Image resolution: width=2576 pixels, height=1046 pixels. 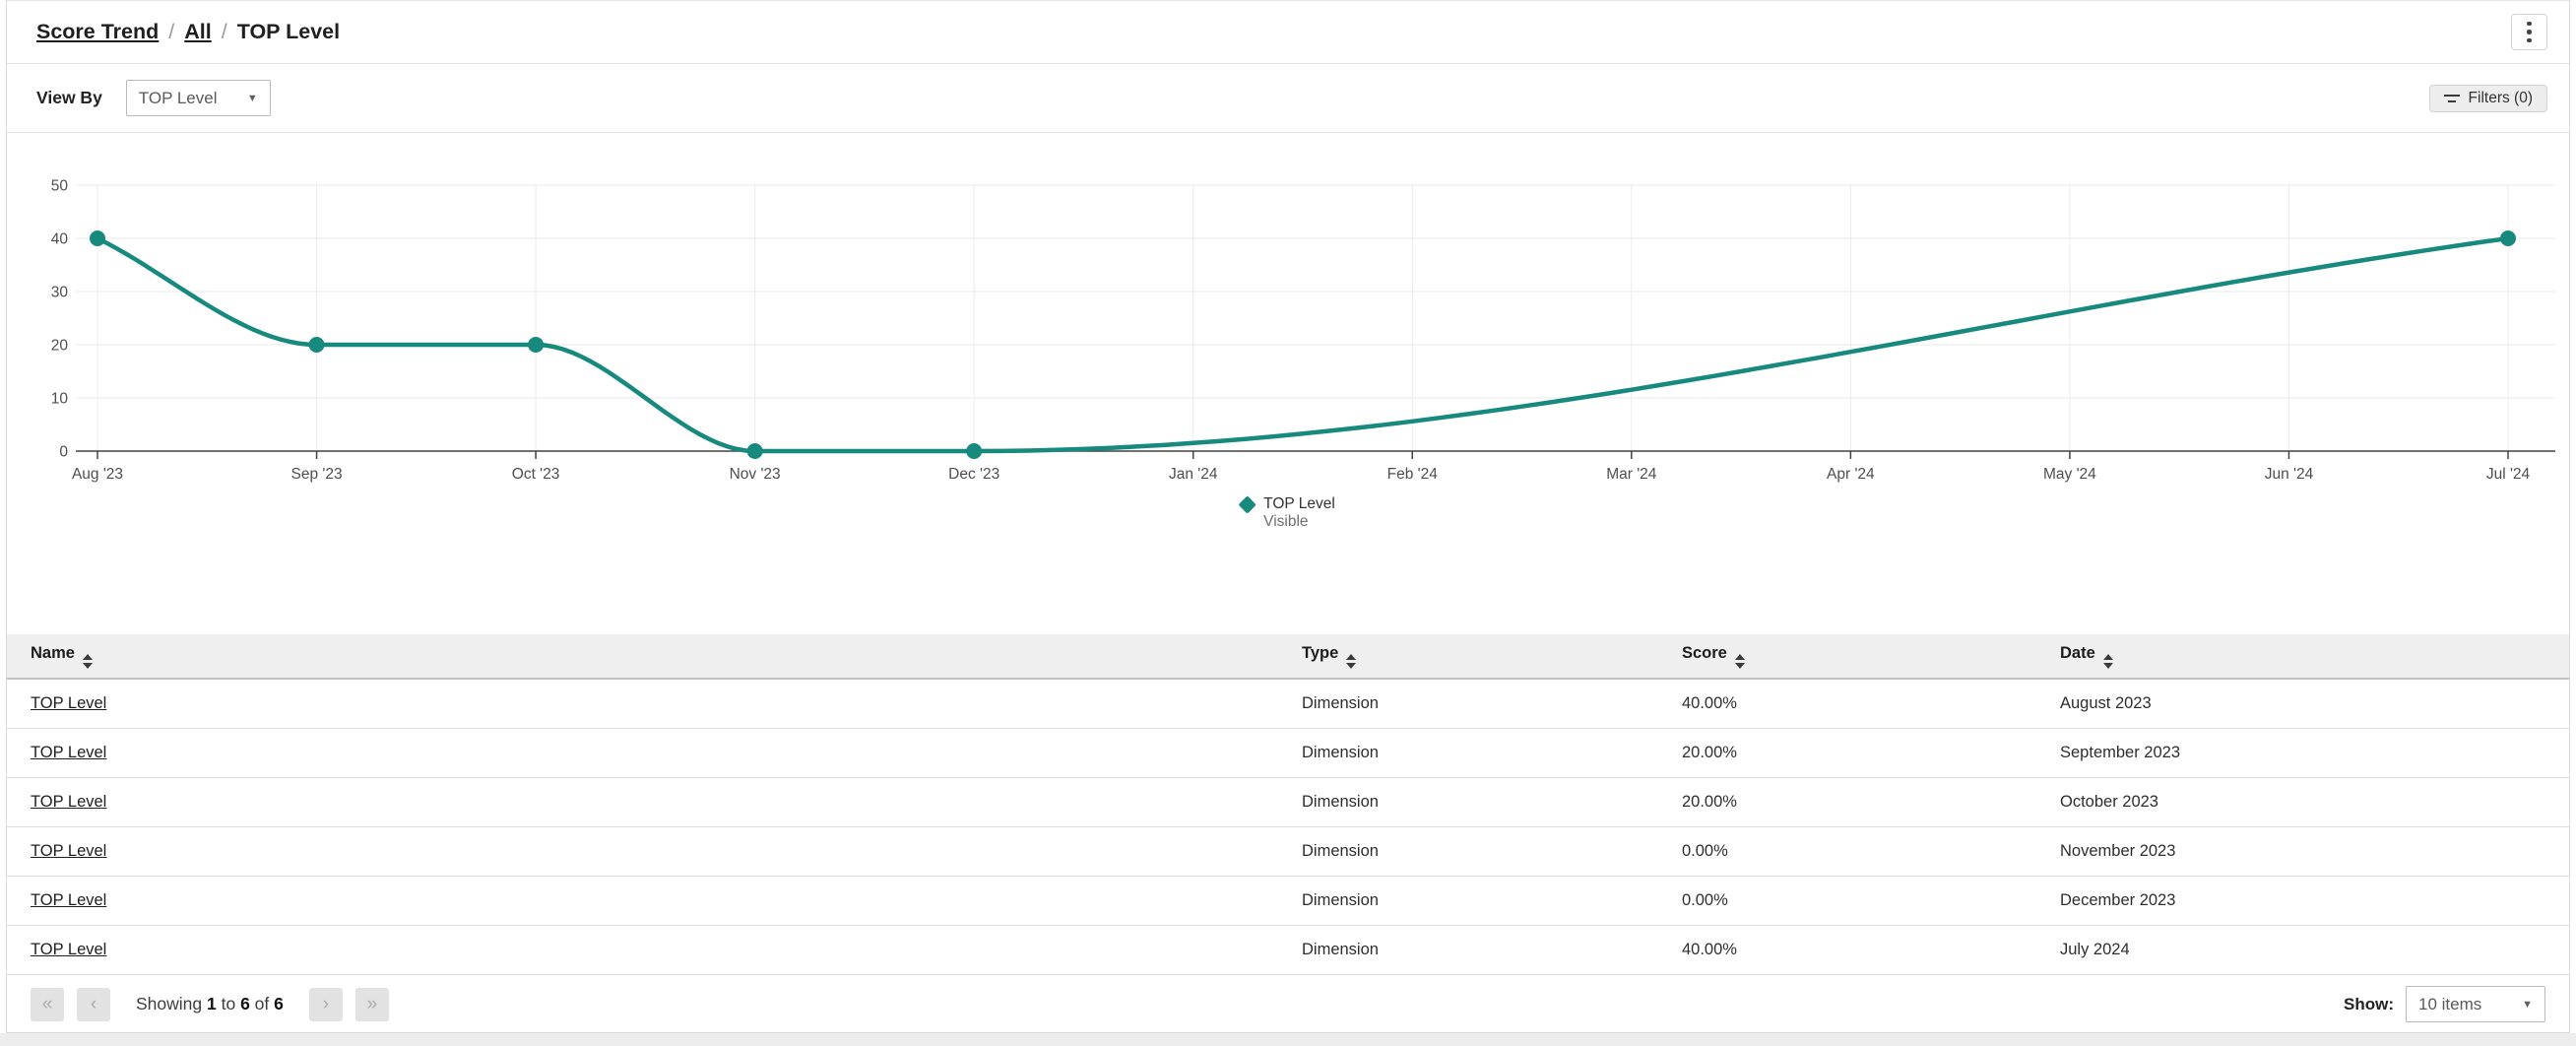 I want to click on y-axis-label: 50, so click(x=60, y=187).